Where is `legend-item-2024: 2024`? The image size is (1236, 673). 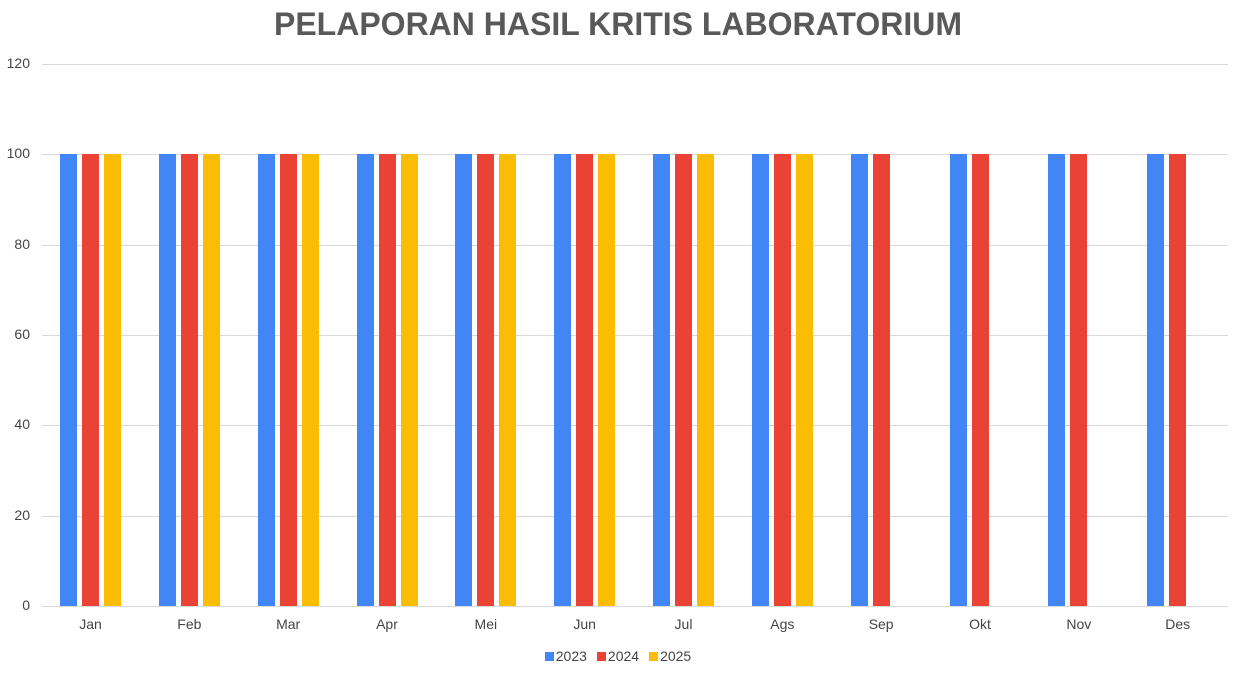
legend-item-2024: 2024 is located at coordinates (618, 656).